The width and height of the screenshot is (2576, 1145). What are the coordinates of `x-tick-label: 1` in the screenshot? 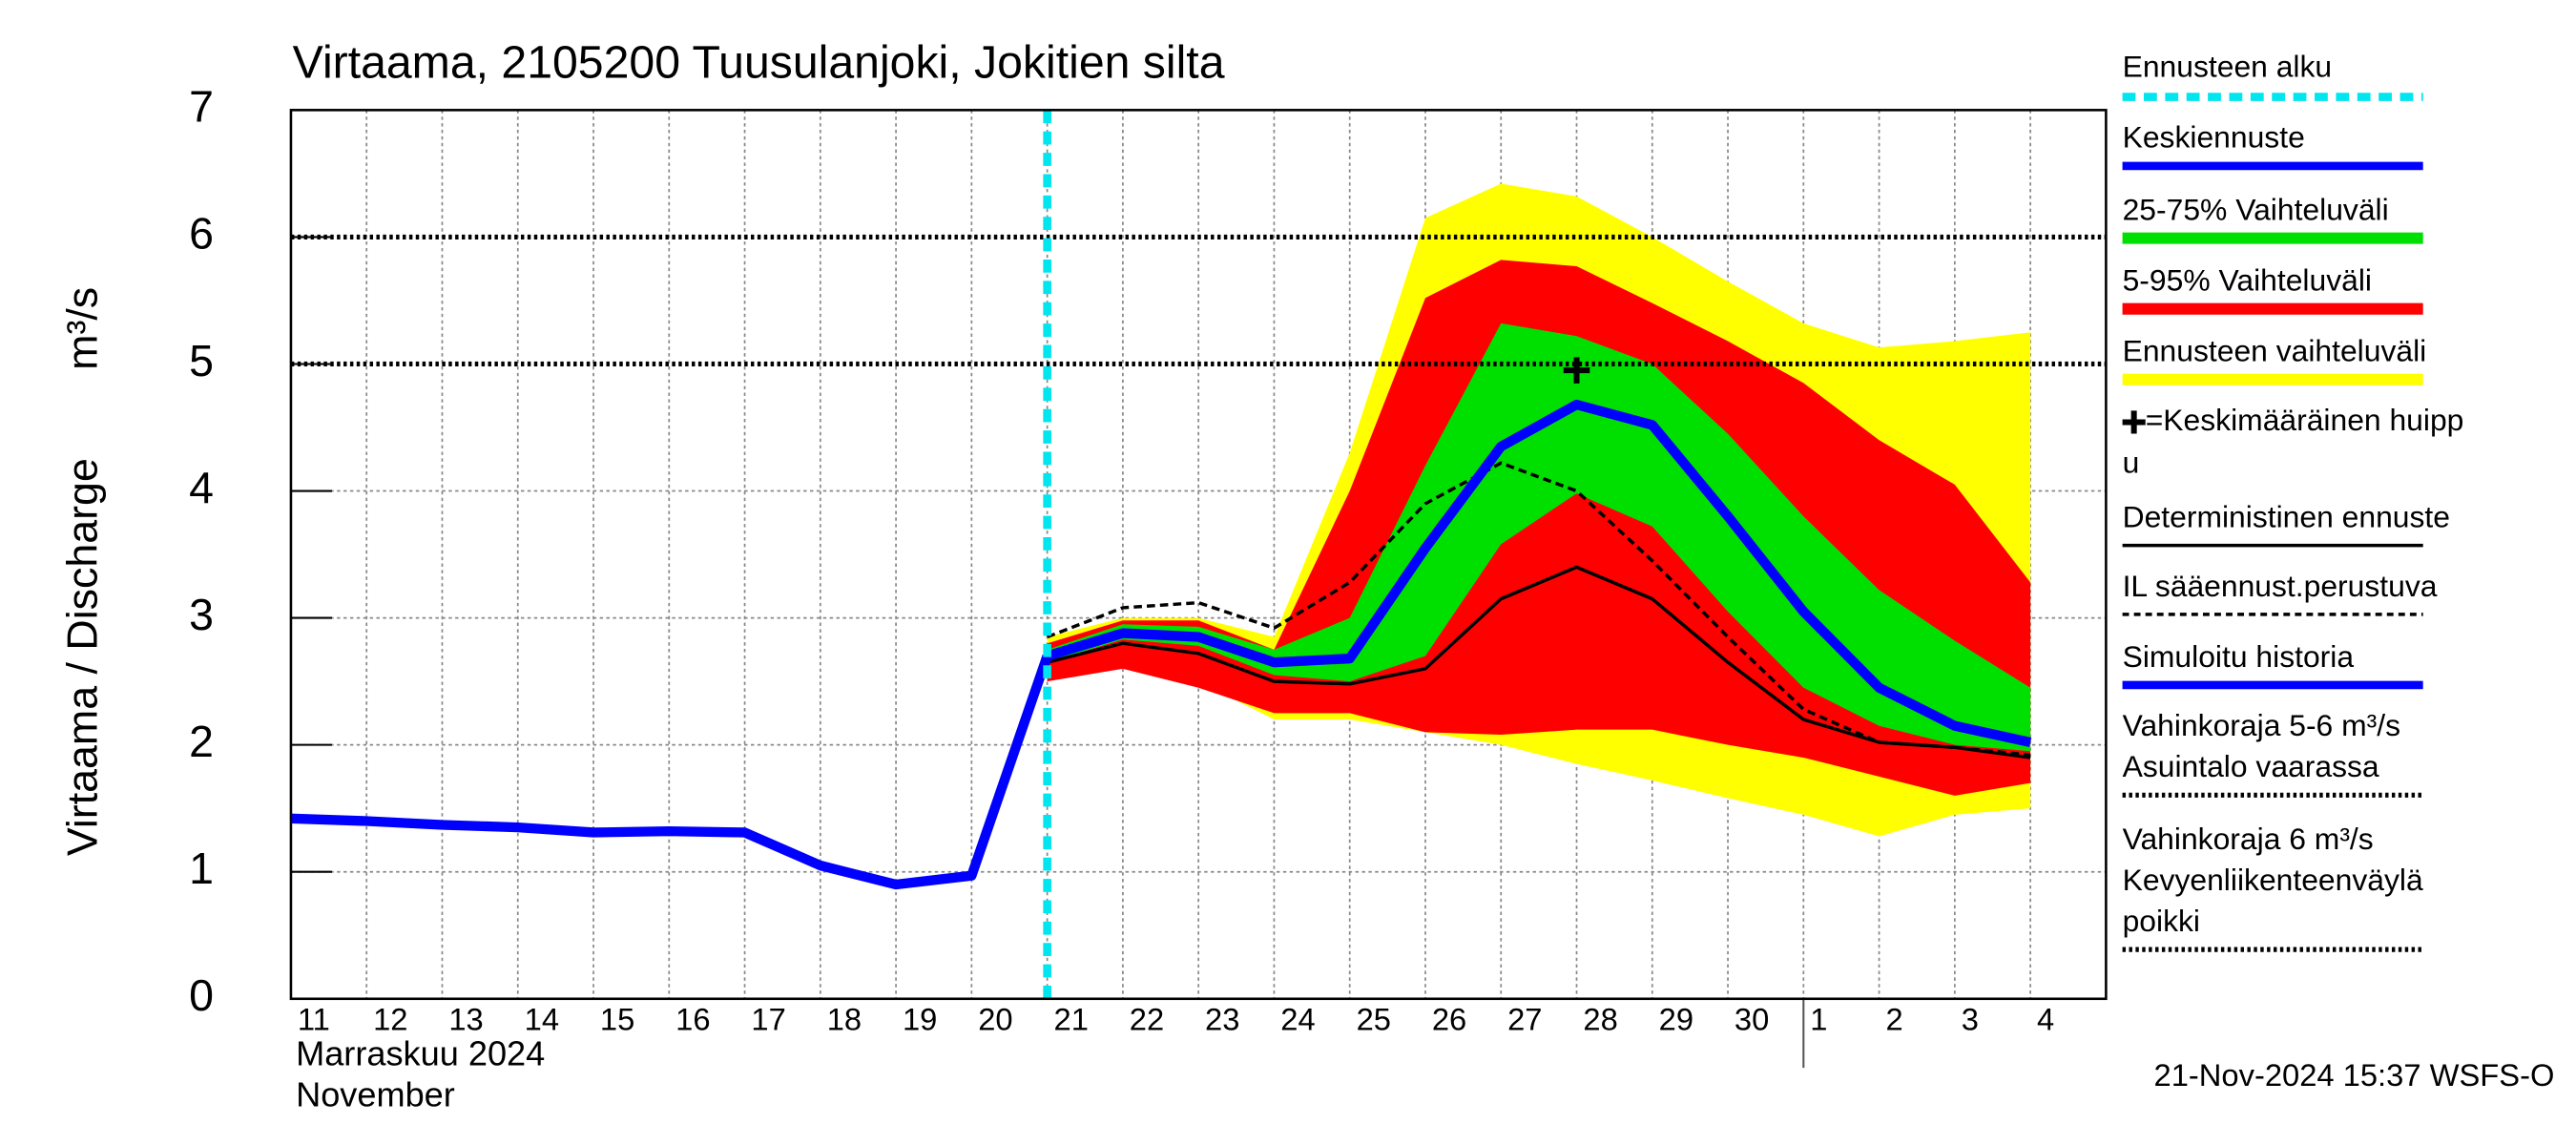 It's located at (1818, 1019).